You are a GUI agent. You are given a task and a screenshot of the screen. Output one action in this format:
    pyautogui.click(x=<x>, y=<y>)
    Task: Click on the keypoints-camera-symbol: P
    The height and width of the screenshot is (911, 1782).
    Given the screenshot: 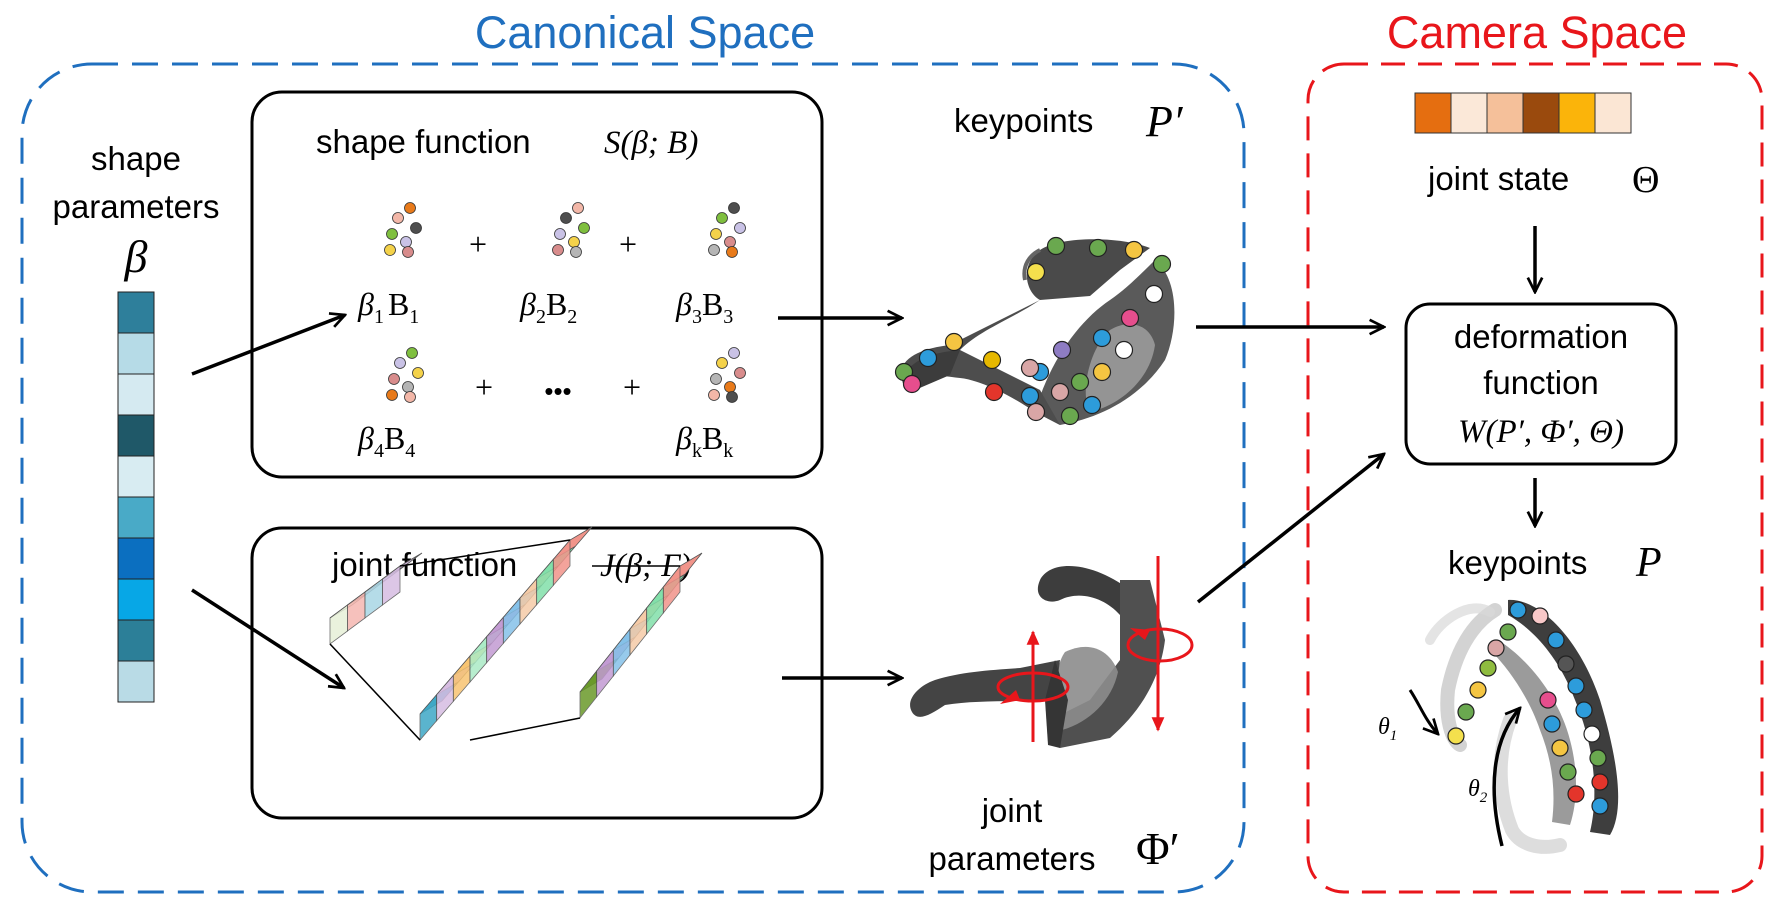 What is the action you would take?
    pyautogui.click(x=1648, y=563)
    